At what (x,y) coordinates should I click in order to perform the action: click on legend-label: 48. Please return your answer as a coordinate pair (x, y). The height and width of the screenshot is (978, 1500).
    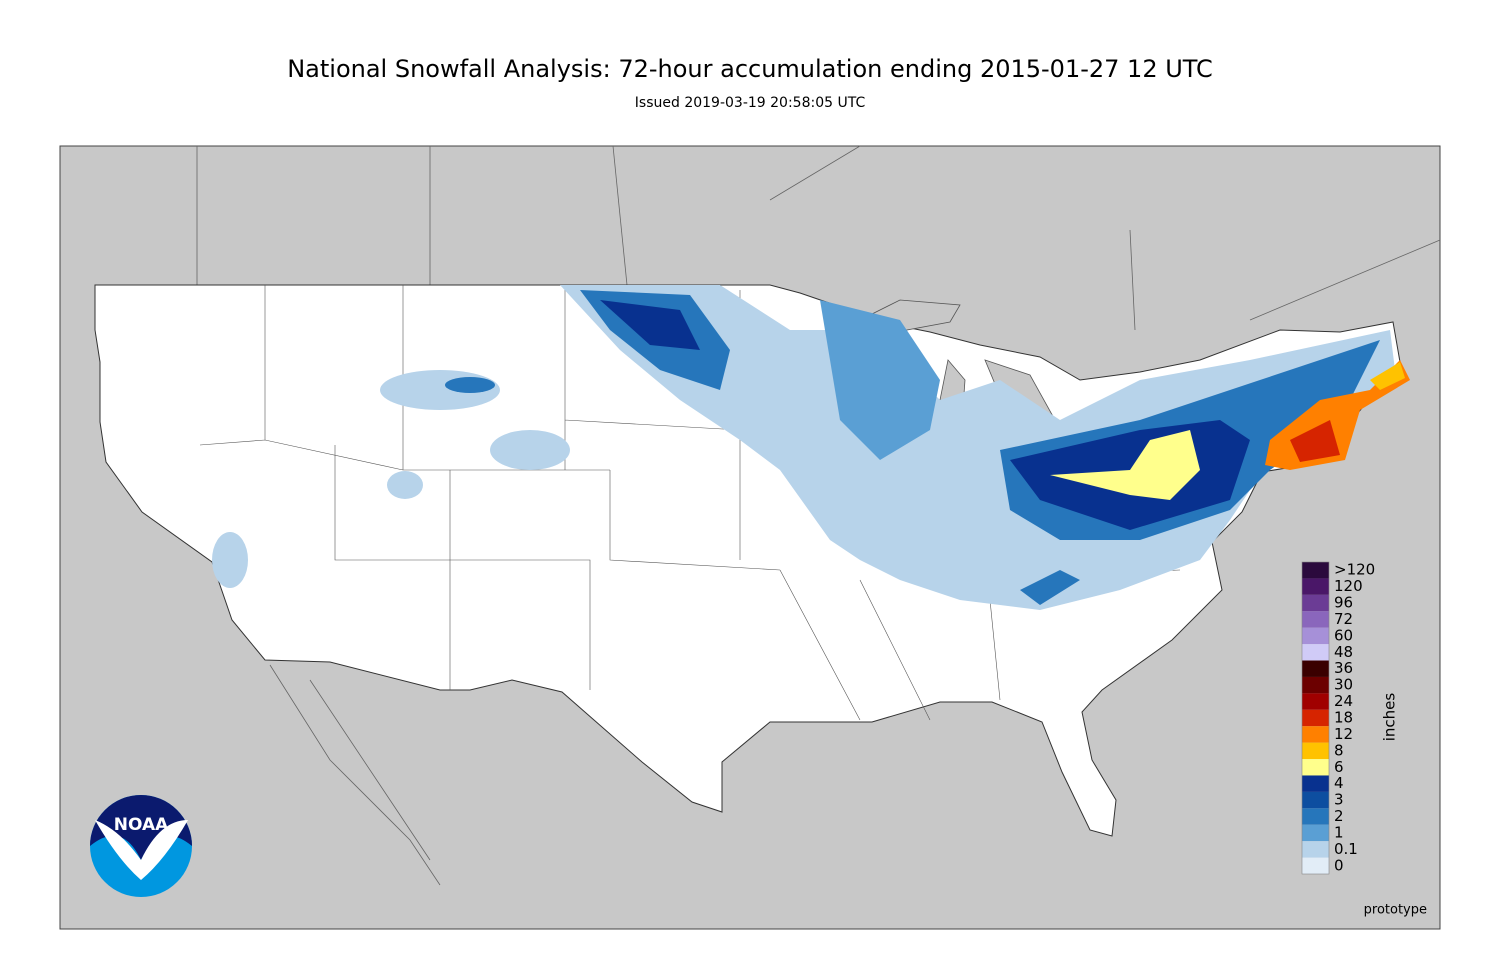
    Looking at the image, I should click on (1343, 652).